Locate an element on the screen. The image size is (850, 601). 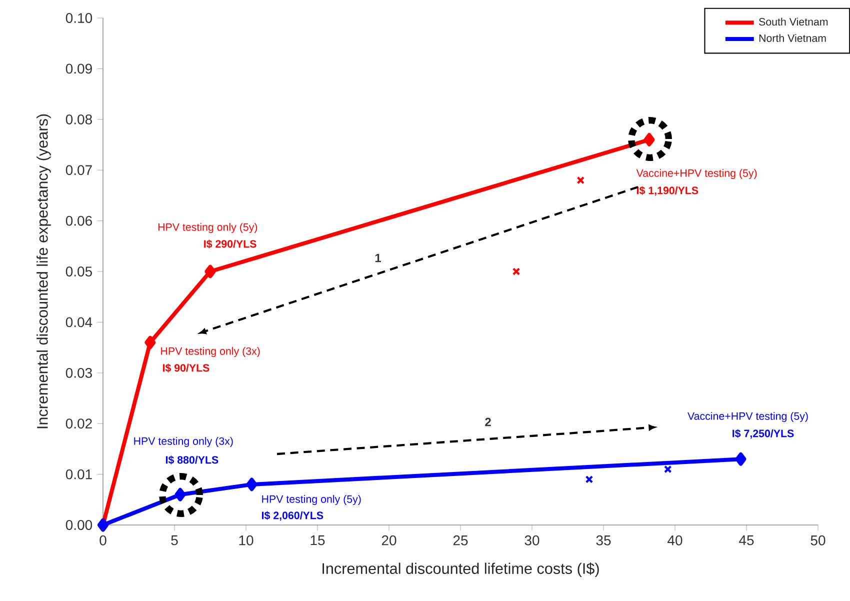
x-tick-label: 20 is located at coordinates (389, 540).